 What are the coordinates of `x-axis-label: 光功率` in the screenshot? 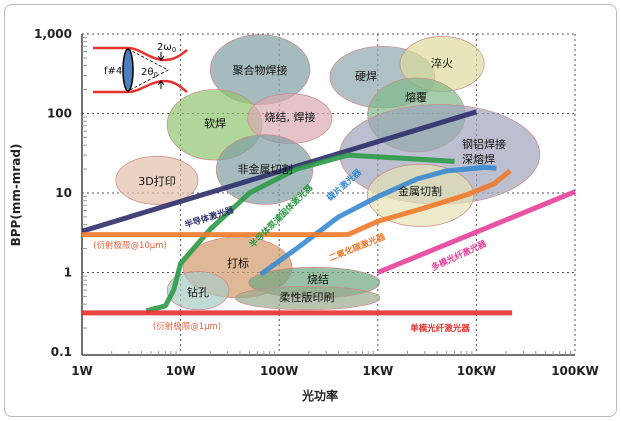 It's located at (319, 395).